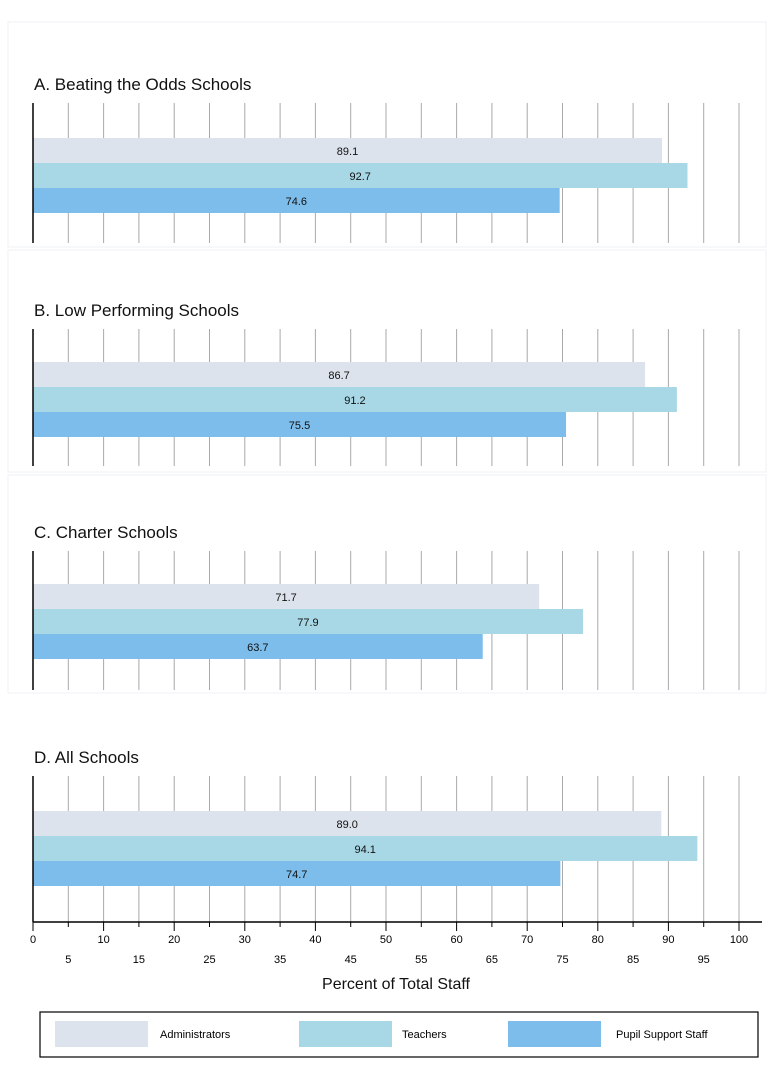 Image resolution: width=774 pixels, height=1080 pixels. What do you see at coordinates (142, 84) in the screenshot?
I see `panel-title: A. Beating the Odds Schools` at bounding box center [142, 84].